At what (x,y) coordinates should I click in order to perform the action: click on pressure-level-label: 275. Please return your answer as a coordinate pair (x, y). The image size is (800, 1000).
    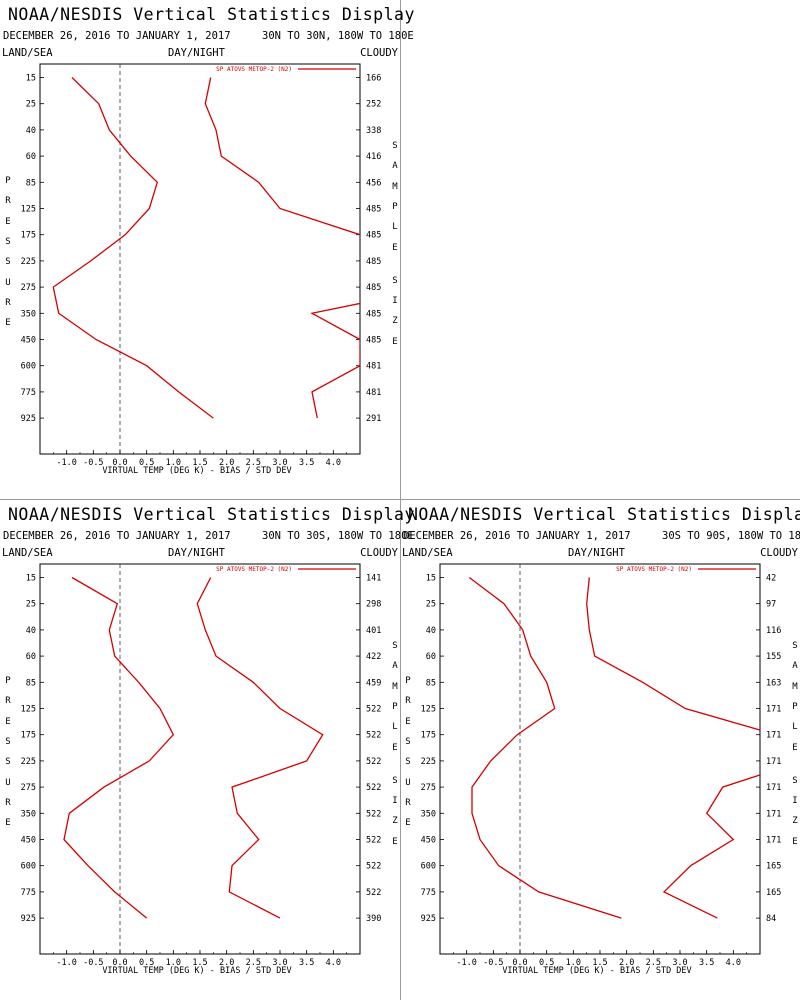
    Looking at the image, I should click on (428, 788).